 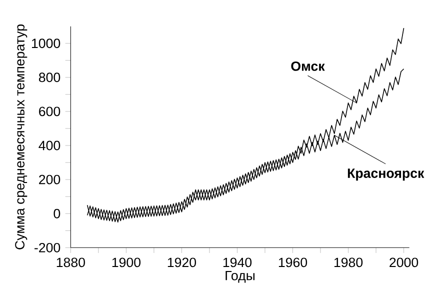 I want to click on x-tick-label: 1880, so click(x=70, y=263).